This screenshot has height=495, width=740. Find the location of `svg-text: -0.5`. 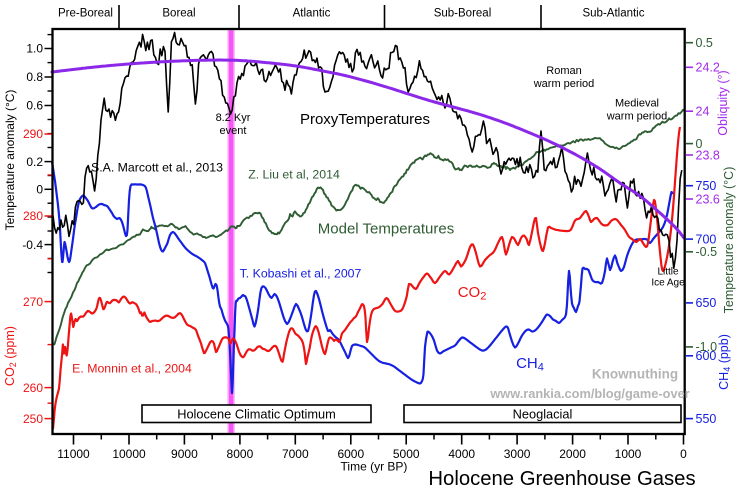

svg-text: -0.5 is located at coordinates (707, 252).